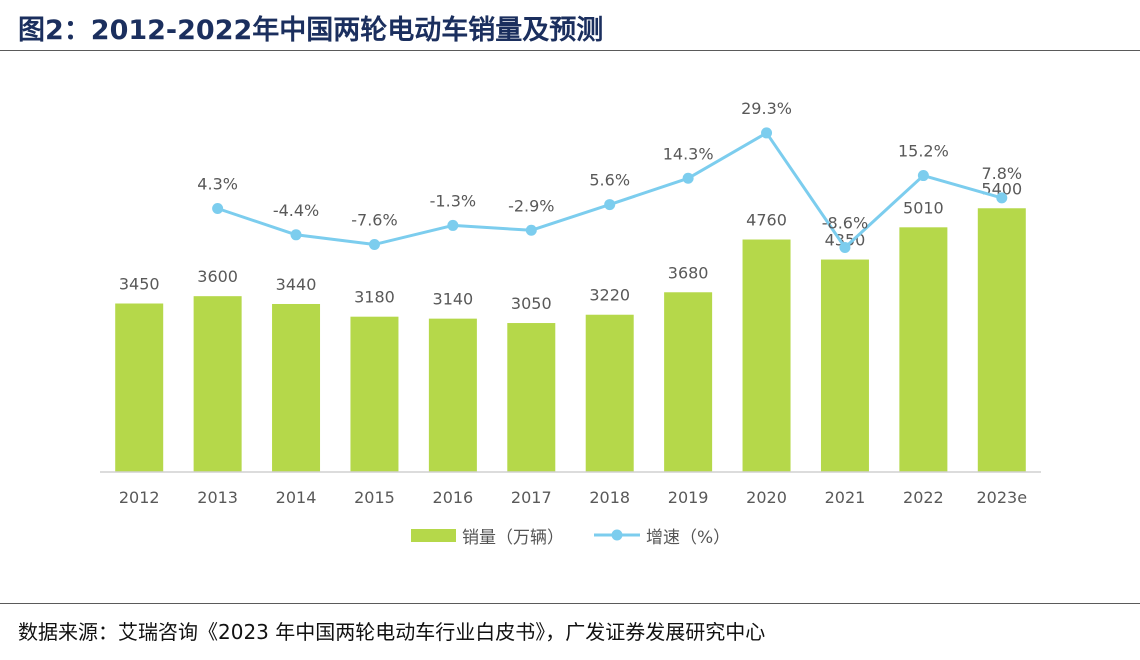  What do you see at coordinates (433, 535) in the screenshot?
I see `legend-bar-swatch` at bounding box center [433, 535].